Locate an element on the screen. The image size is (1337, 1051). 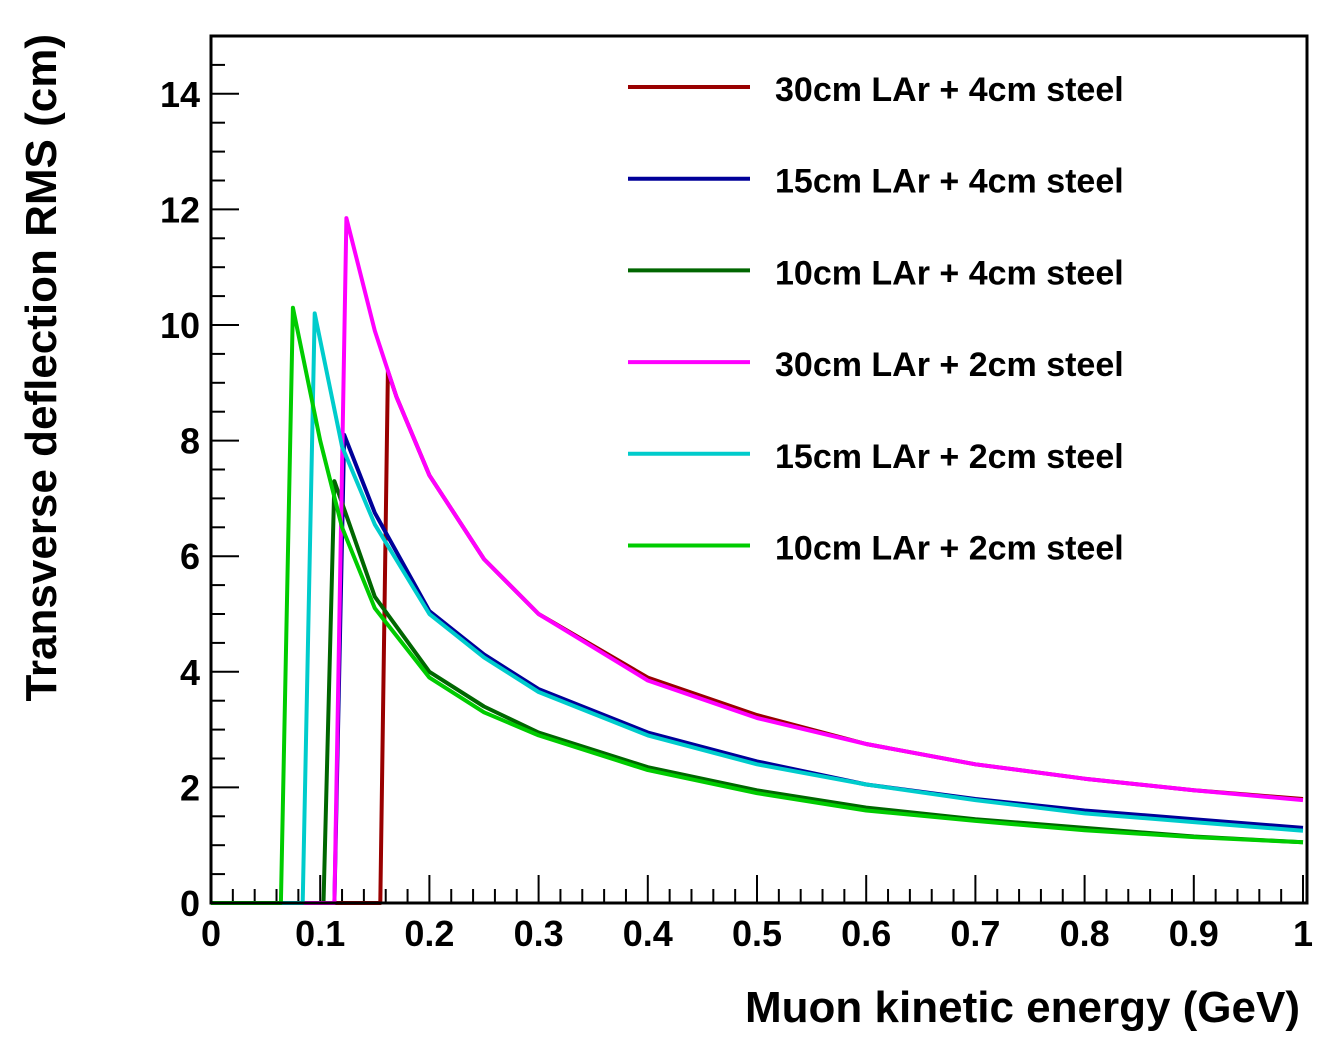
legend-label: 15cm LAr + 4cm steel is located at coordinates (949, 182).